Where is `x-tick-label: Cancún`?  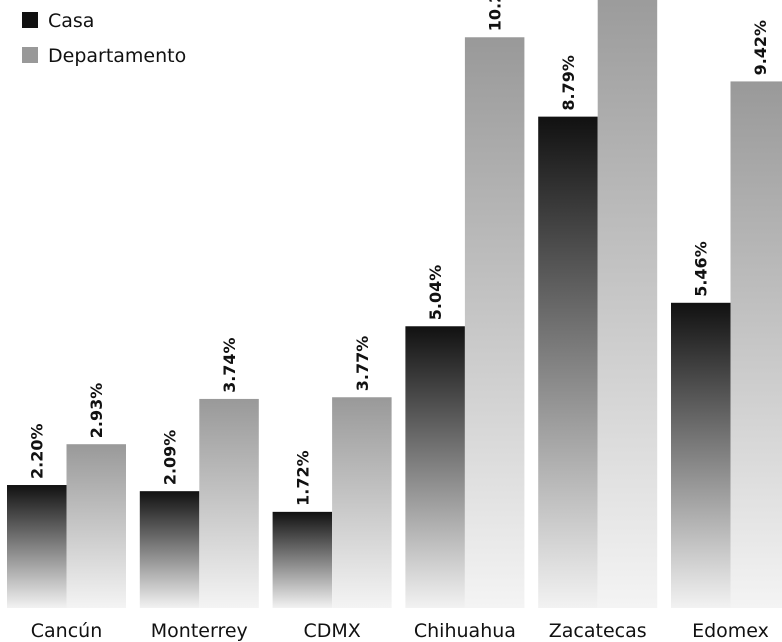 x-tick-label: Cancún is located at coordinates (66, 631).